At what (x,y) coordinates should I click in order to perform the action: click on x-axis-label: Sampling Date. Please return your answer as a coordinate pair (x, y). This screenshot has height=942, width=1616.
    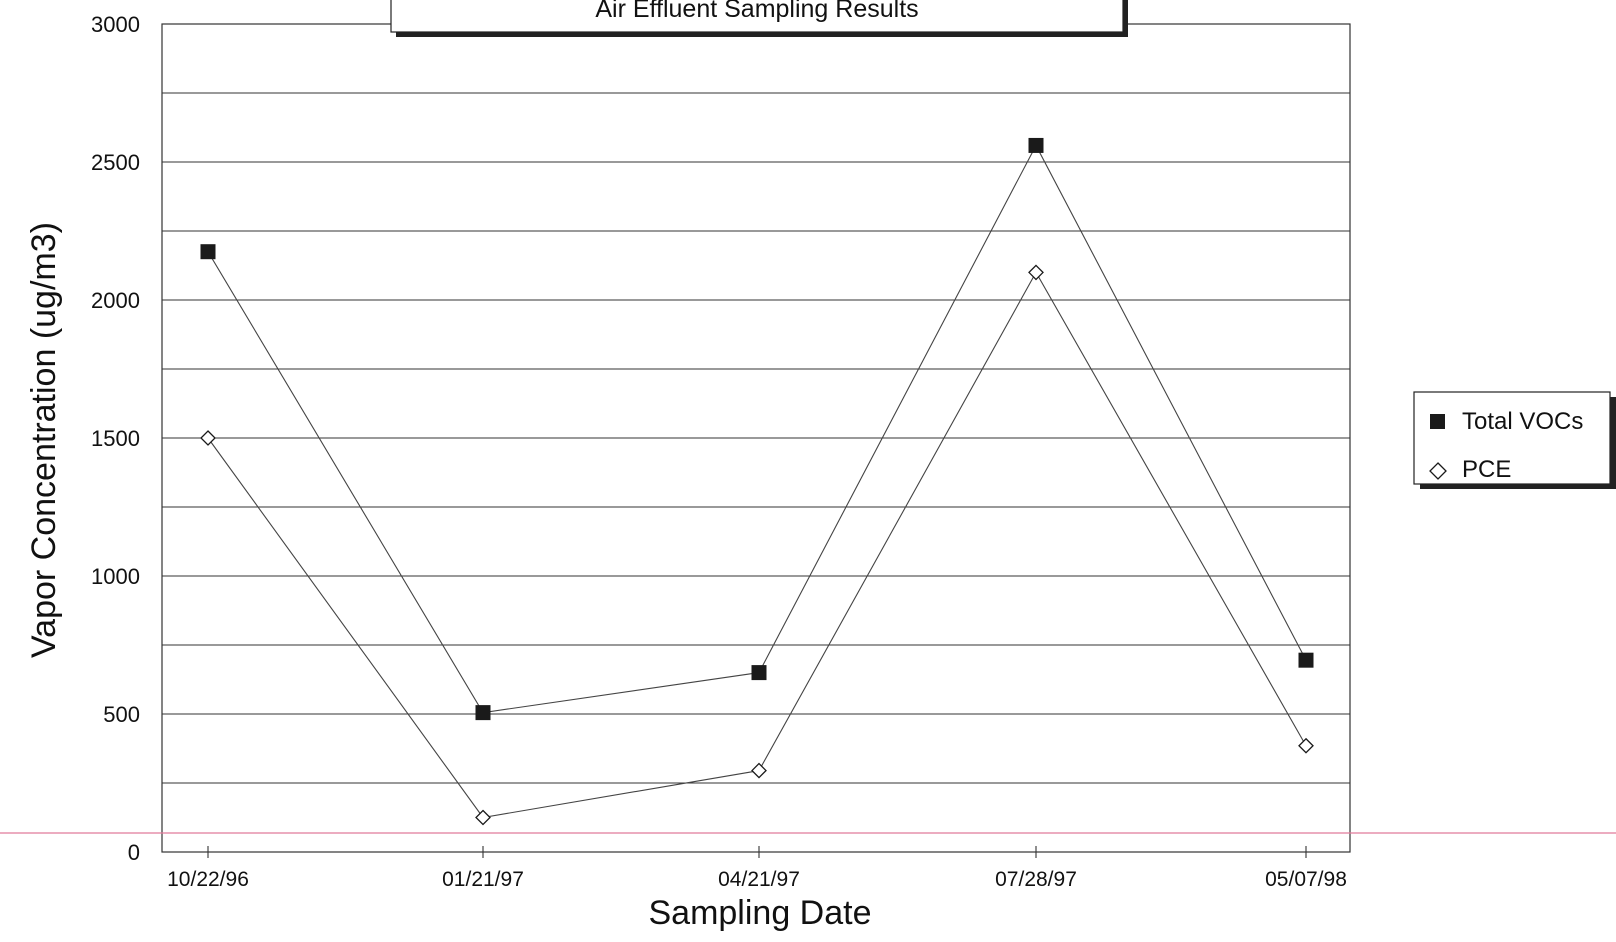
    Looking at the image, I should click on (759, 913).